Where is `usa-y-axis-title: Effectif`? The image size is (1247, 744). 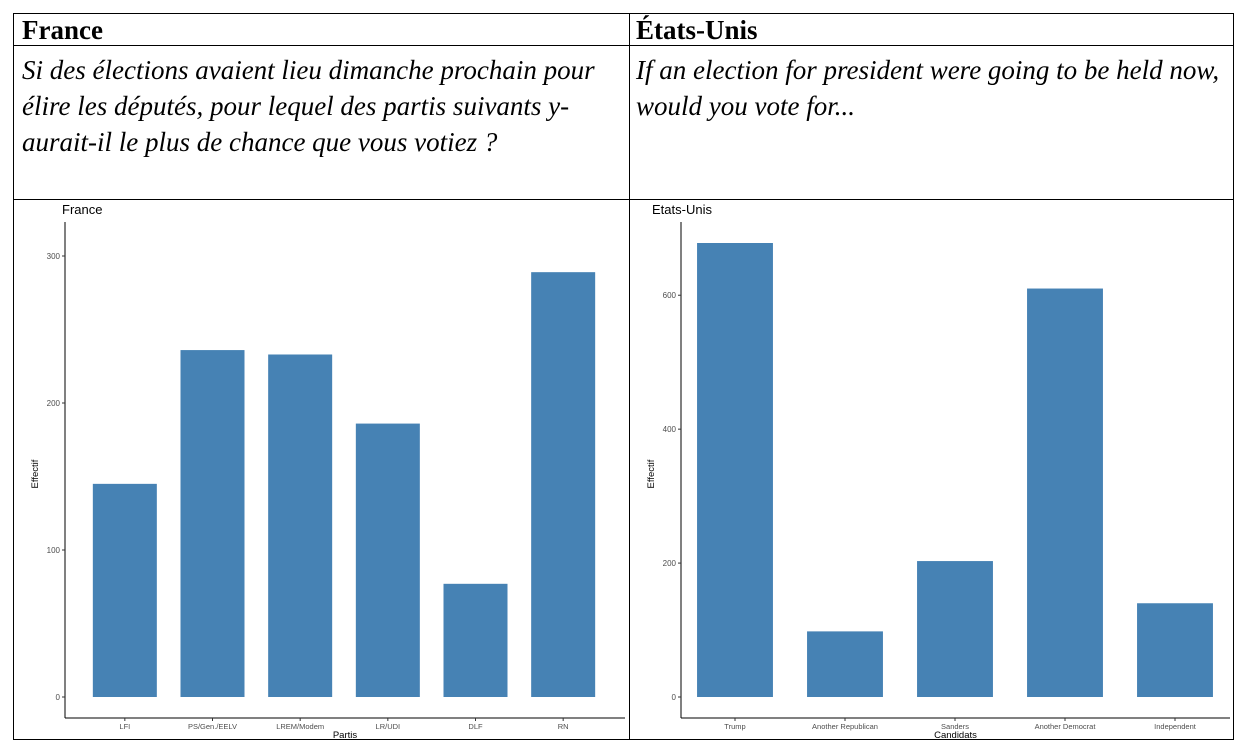 usa-y-axis-title: Effectif is located at coordinates (651, 473).